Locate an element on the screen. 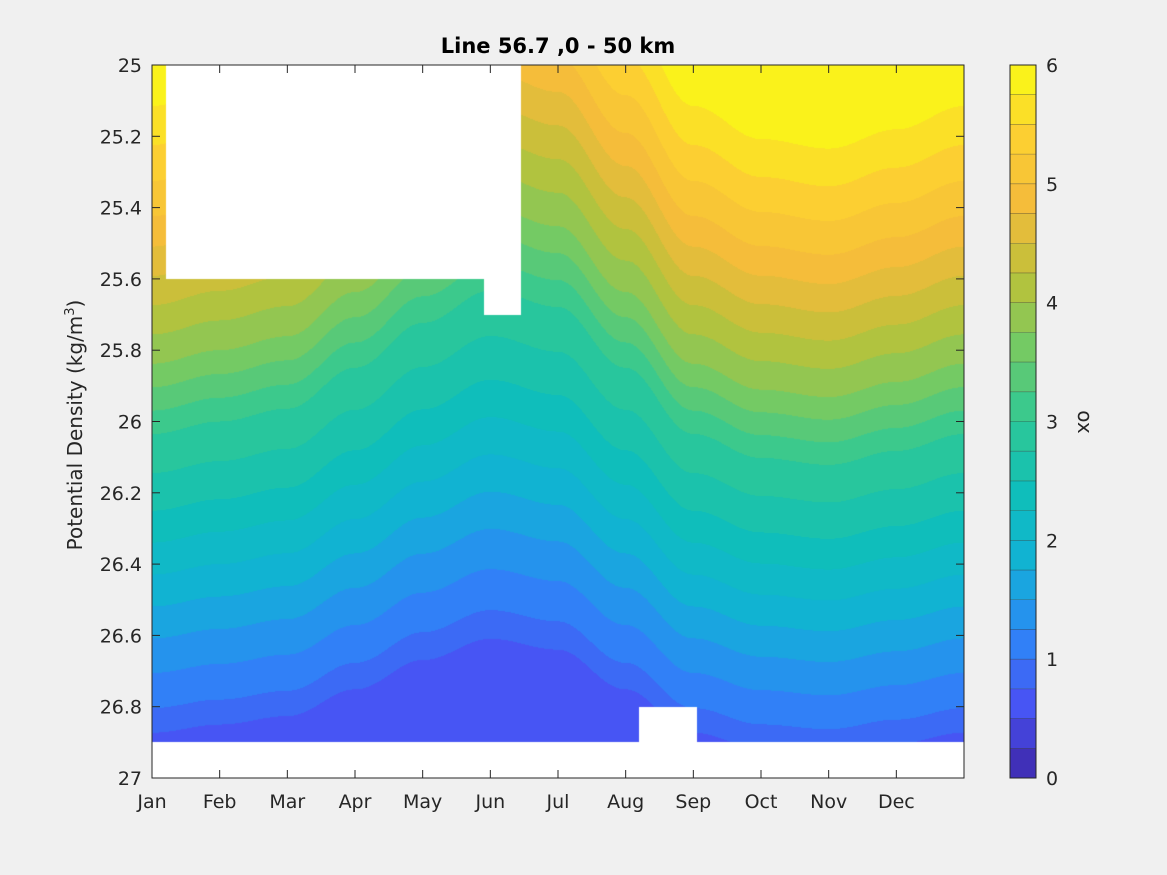 The height and width of the screenshot is (875, 1167). y-tick-label: 25.8 is located at coordinates (121, 351).